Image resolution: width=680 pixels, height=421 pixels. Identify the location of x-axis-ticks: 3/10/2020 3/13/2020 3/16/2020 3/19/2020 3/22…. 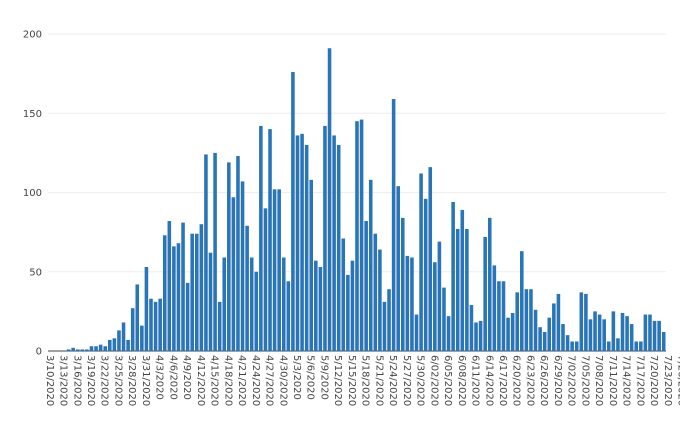
(362, 380).